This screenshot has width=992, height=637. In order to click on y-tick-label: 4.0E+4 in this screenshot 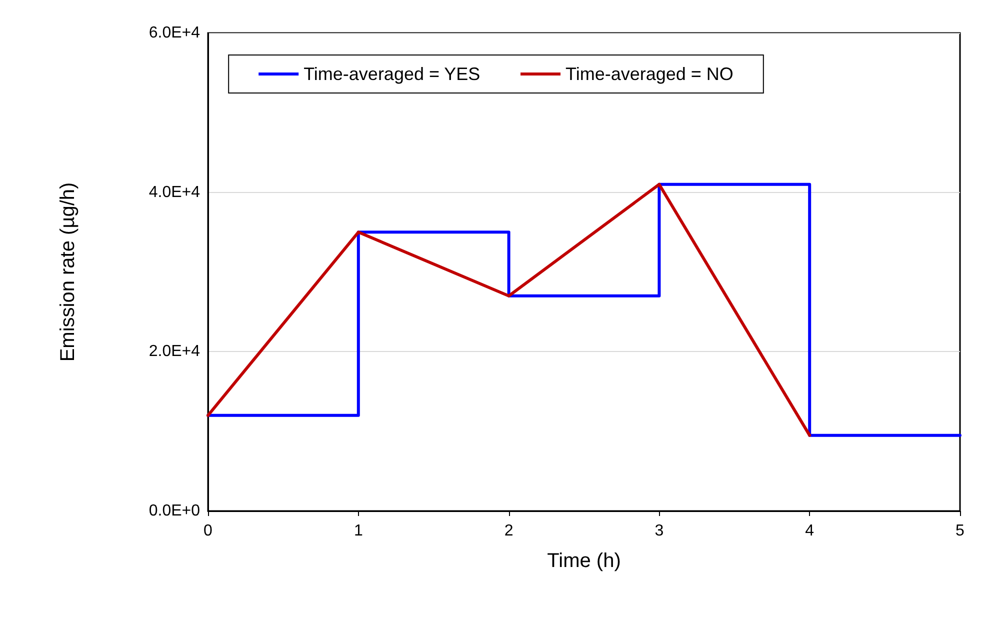, I will do `click(174, 192)`.